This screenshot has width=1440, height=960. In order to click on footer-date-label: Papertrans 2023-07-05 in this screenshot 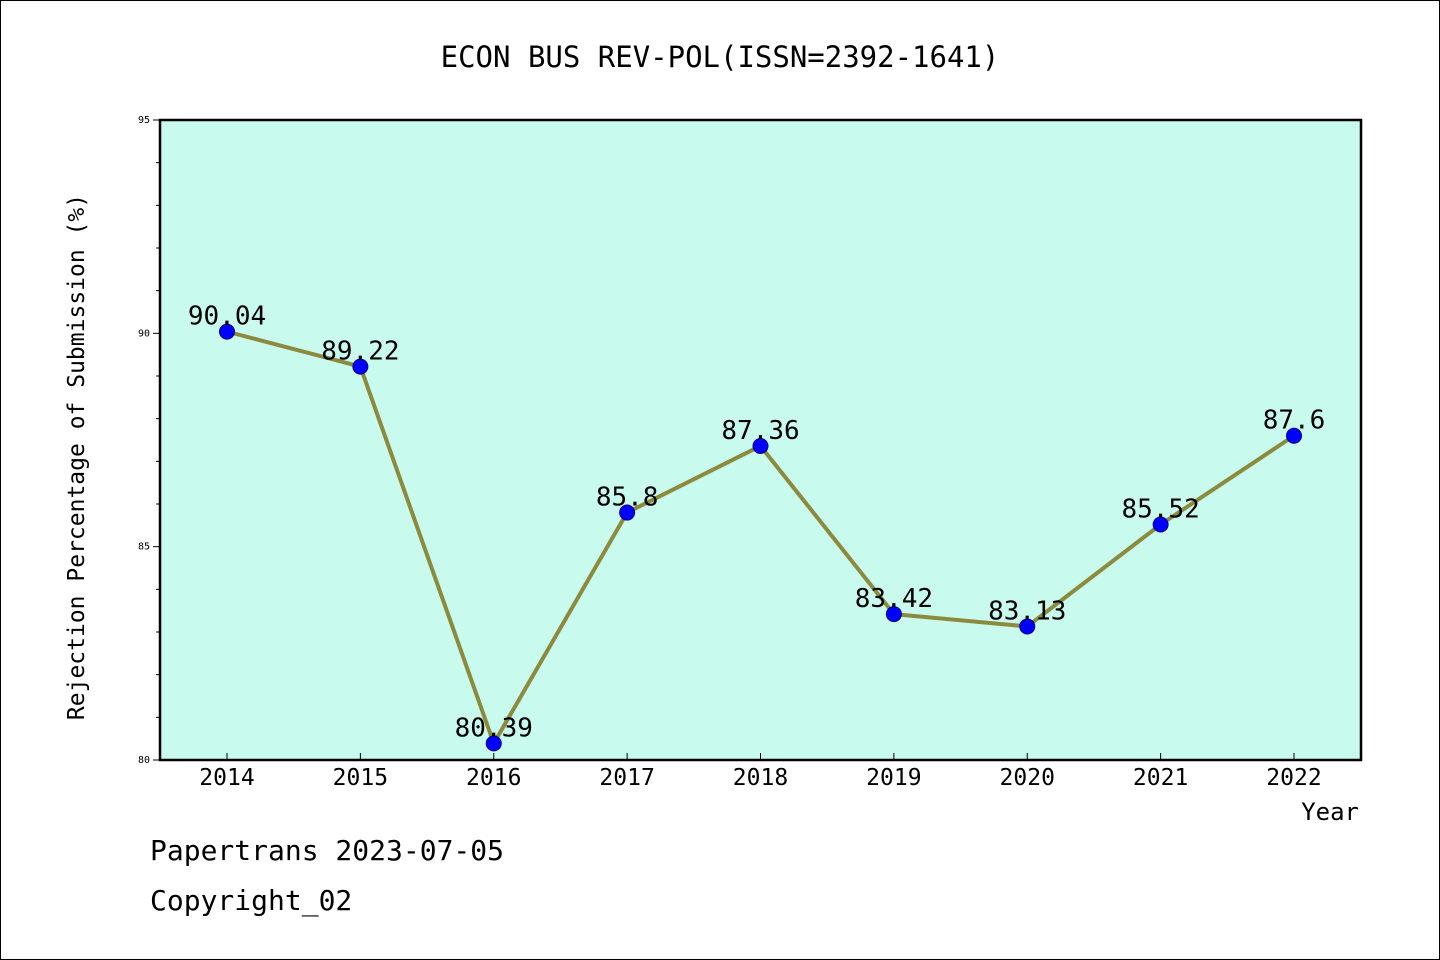, I will do `click(327, 850)`.